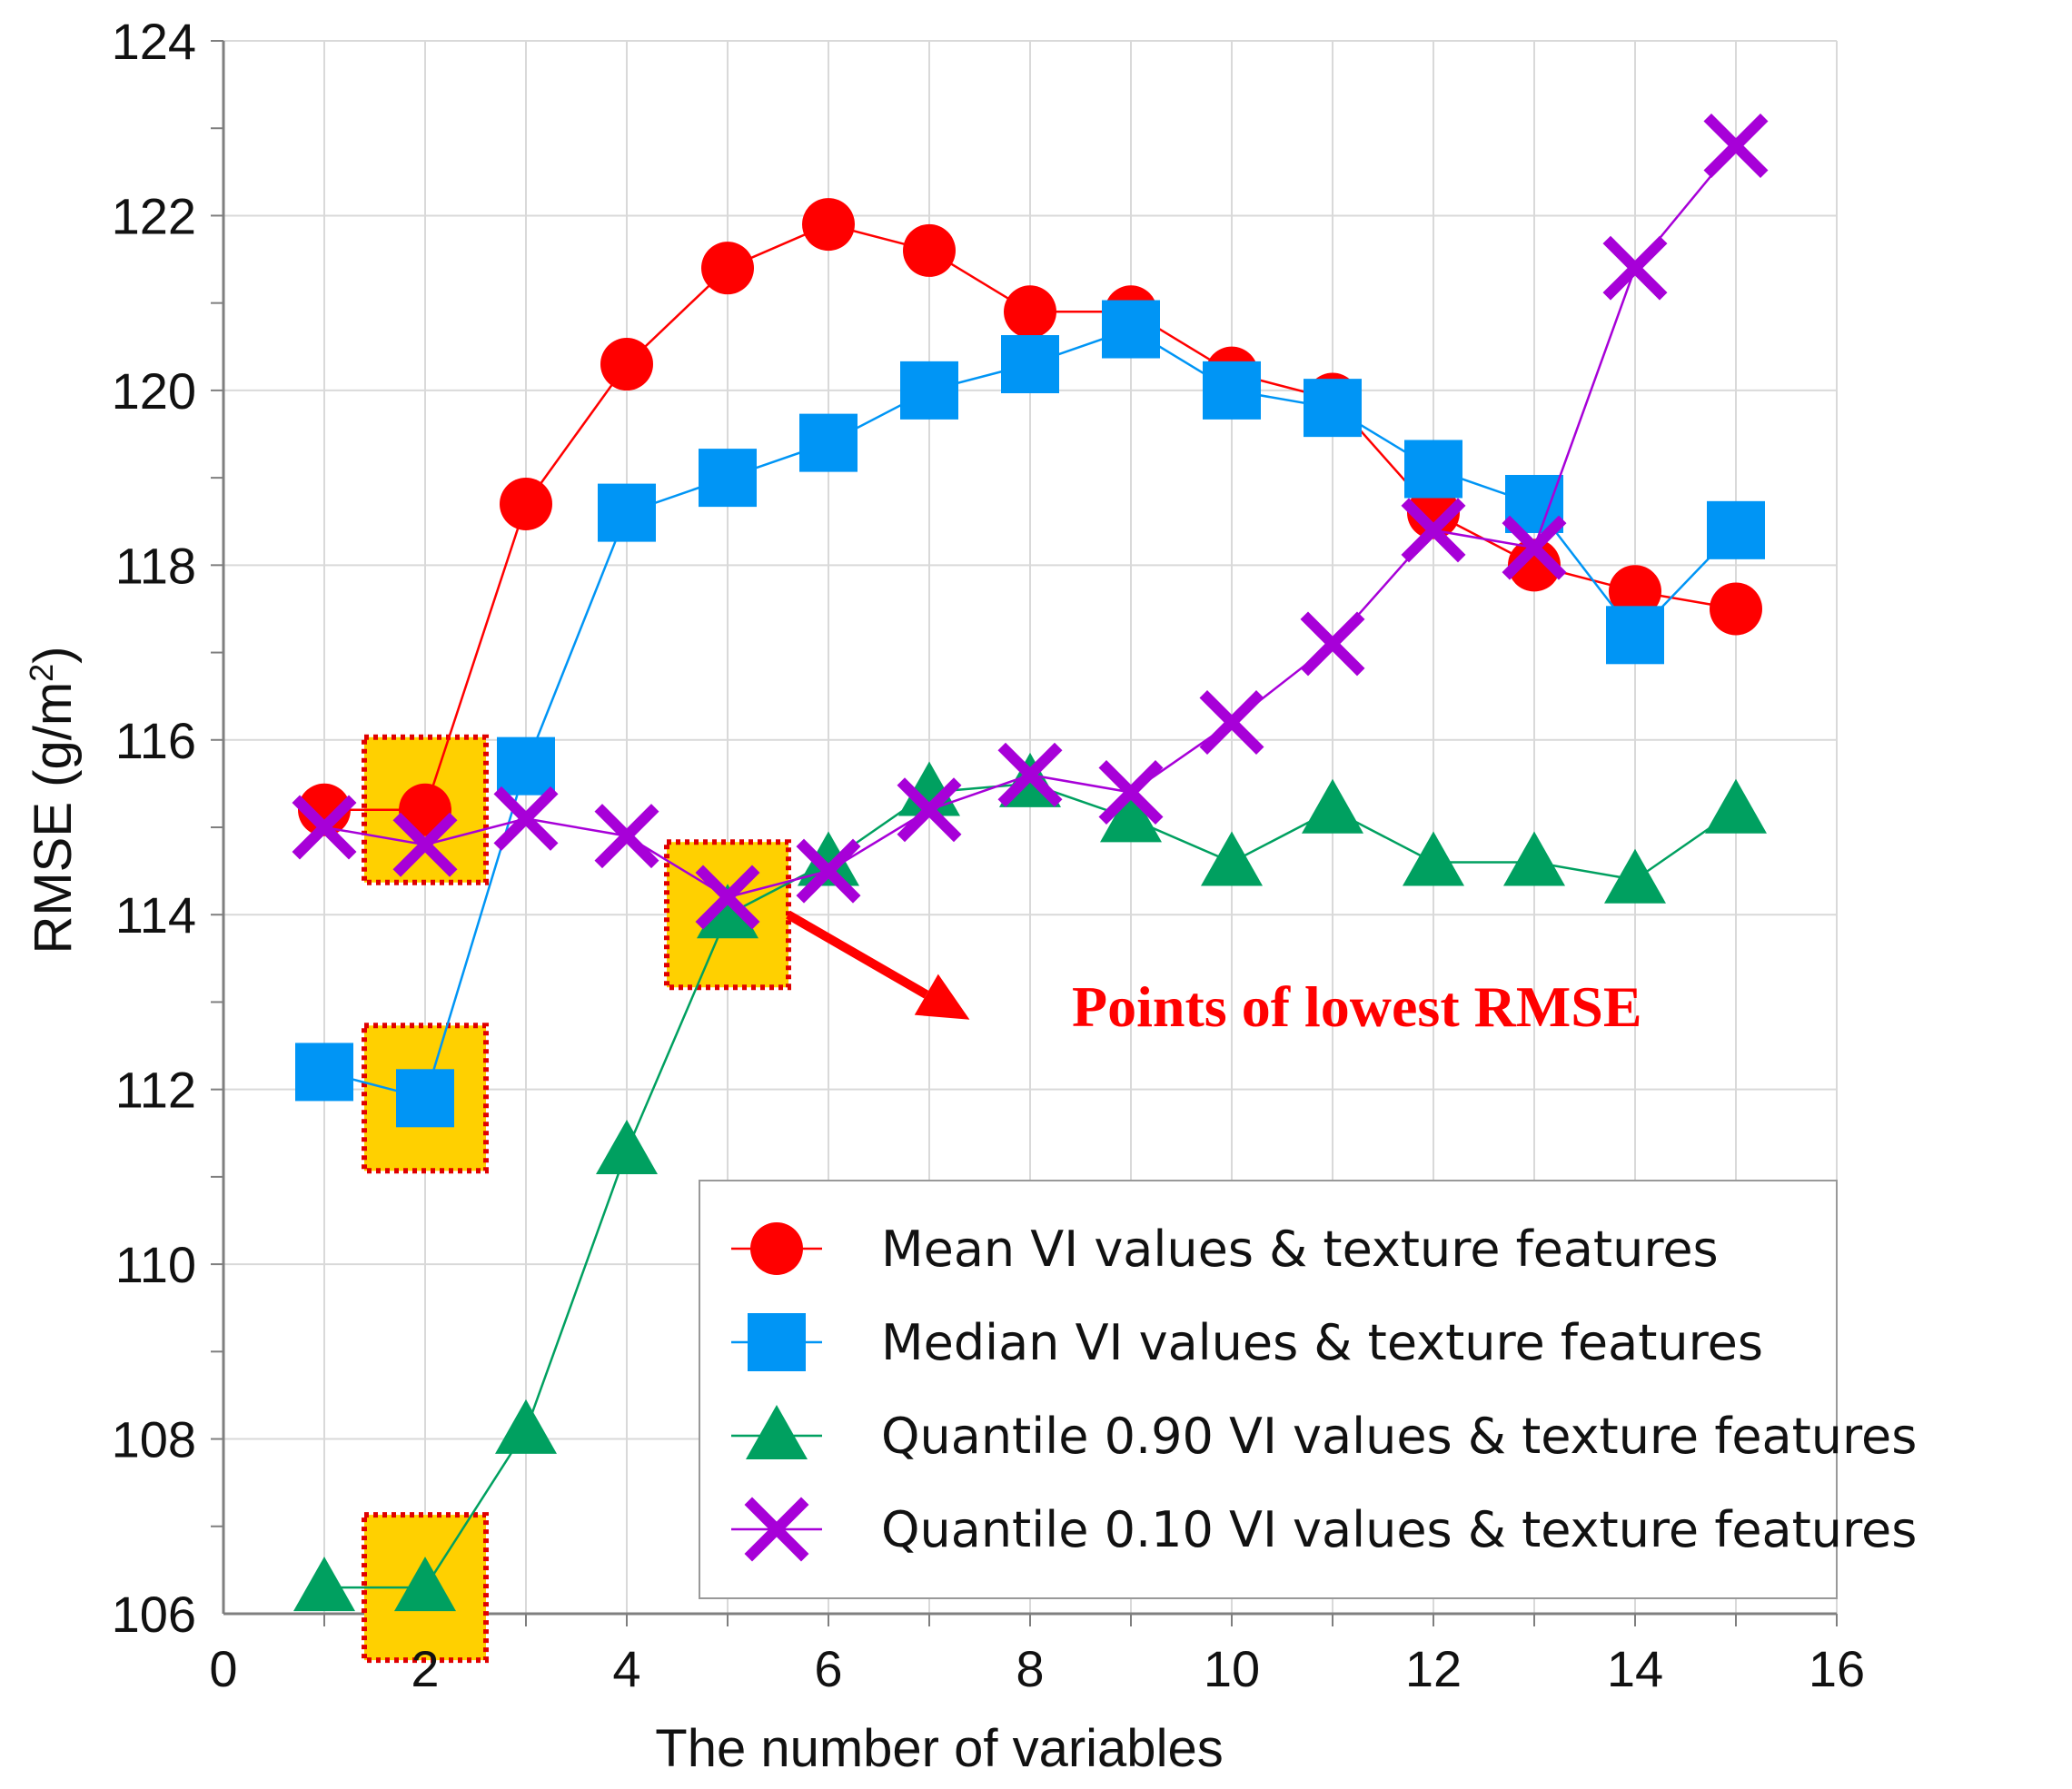 The width and height of the screenshot is (2072, 1789). Describe the element at coordinates (54, 818) in the screenshot. I see `y-axis-title-main: RMSE (g/m` at that location.